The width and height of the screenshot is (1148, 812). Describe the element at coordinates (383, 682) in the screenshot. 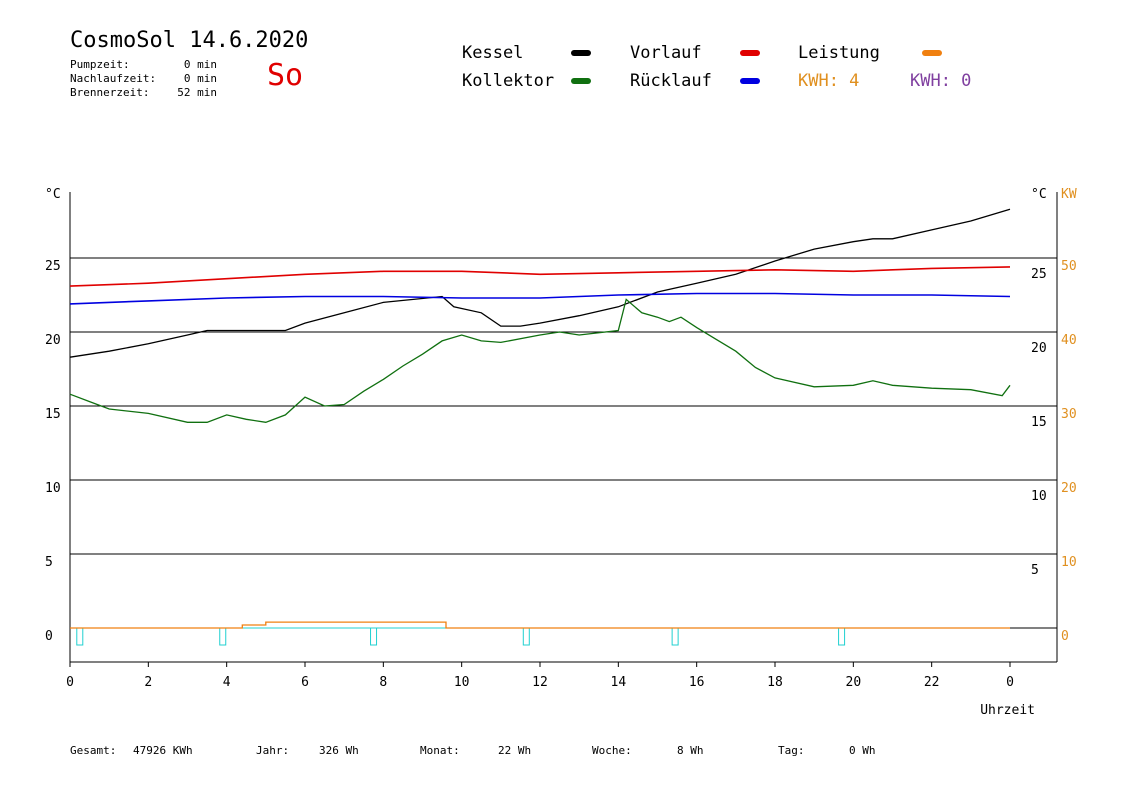

I see `x-tick-label: 8` at that location.